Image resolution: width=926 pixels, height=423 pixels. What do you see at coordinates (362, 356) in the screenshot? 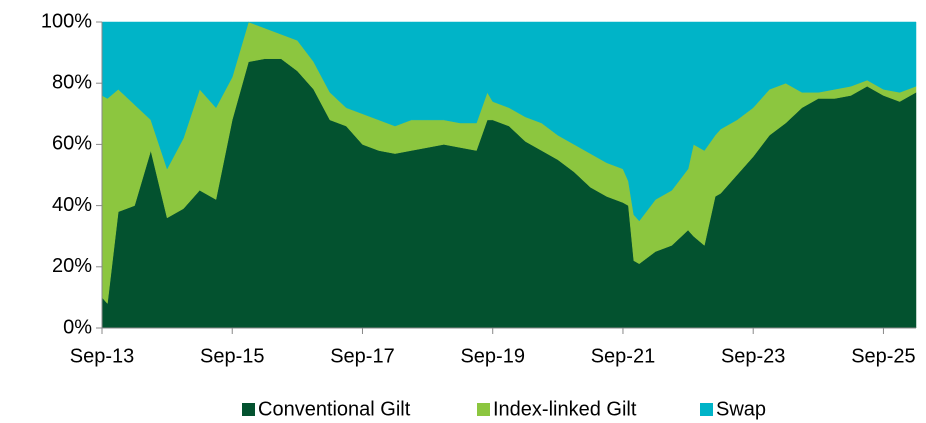
I see `x-tick-label: Sep-17` at bounding box center [362, 356].